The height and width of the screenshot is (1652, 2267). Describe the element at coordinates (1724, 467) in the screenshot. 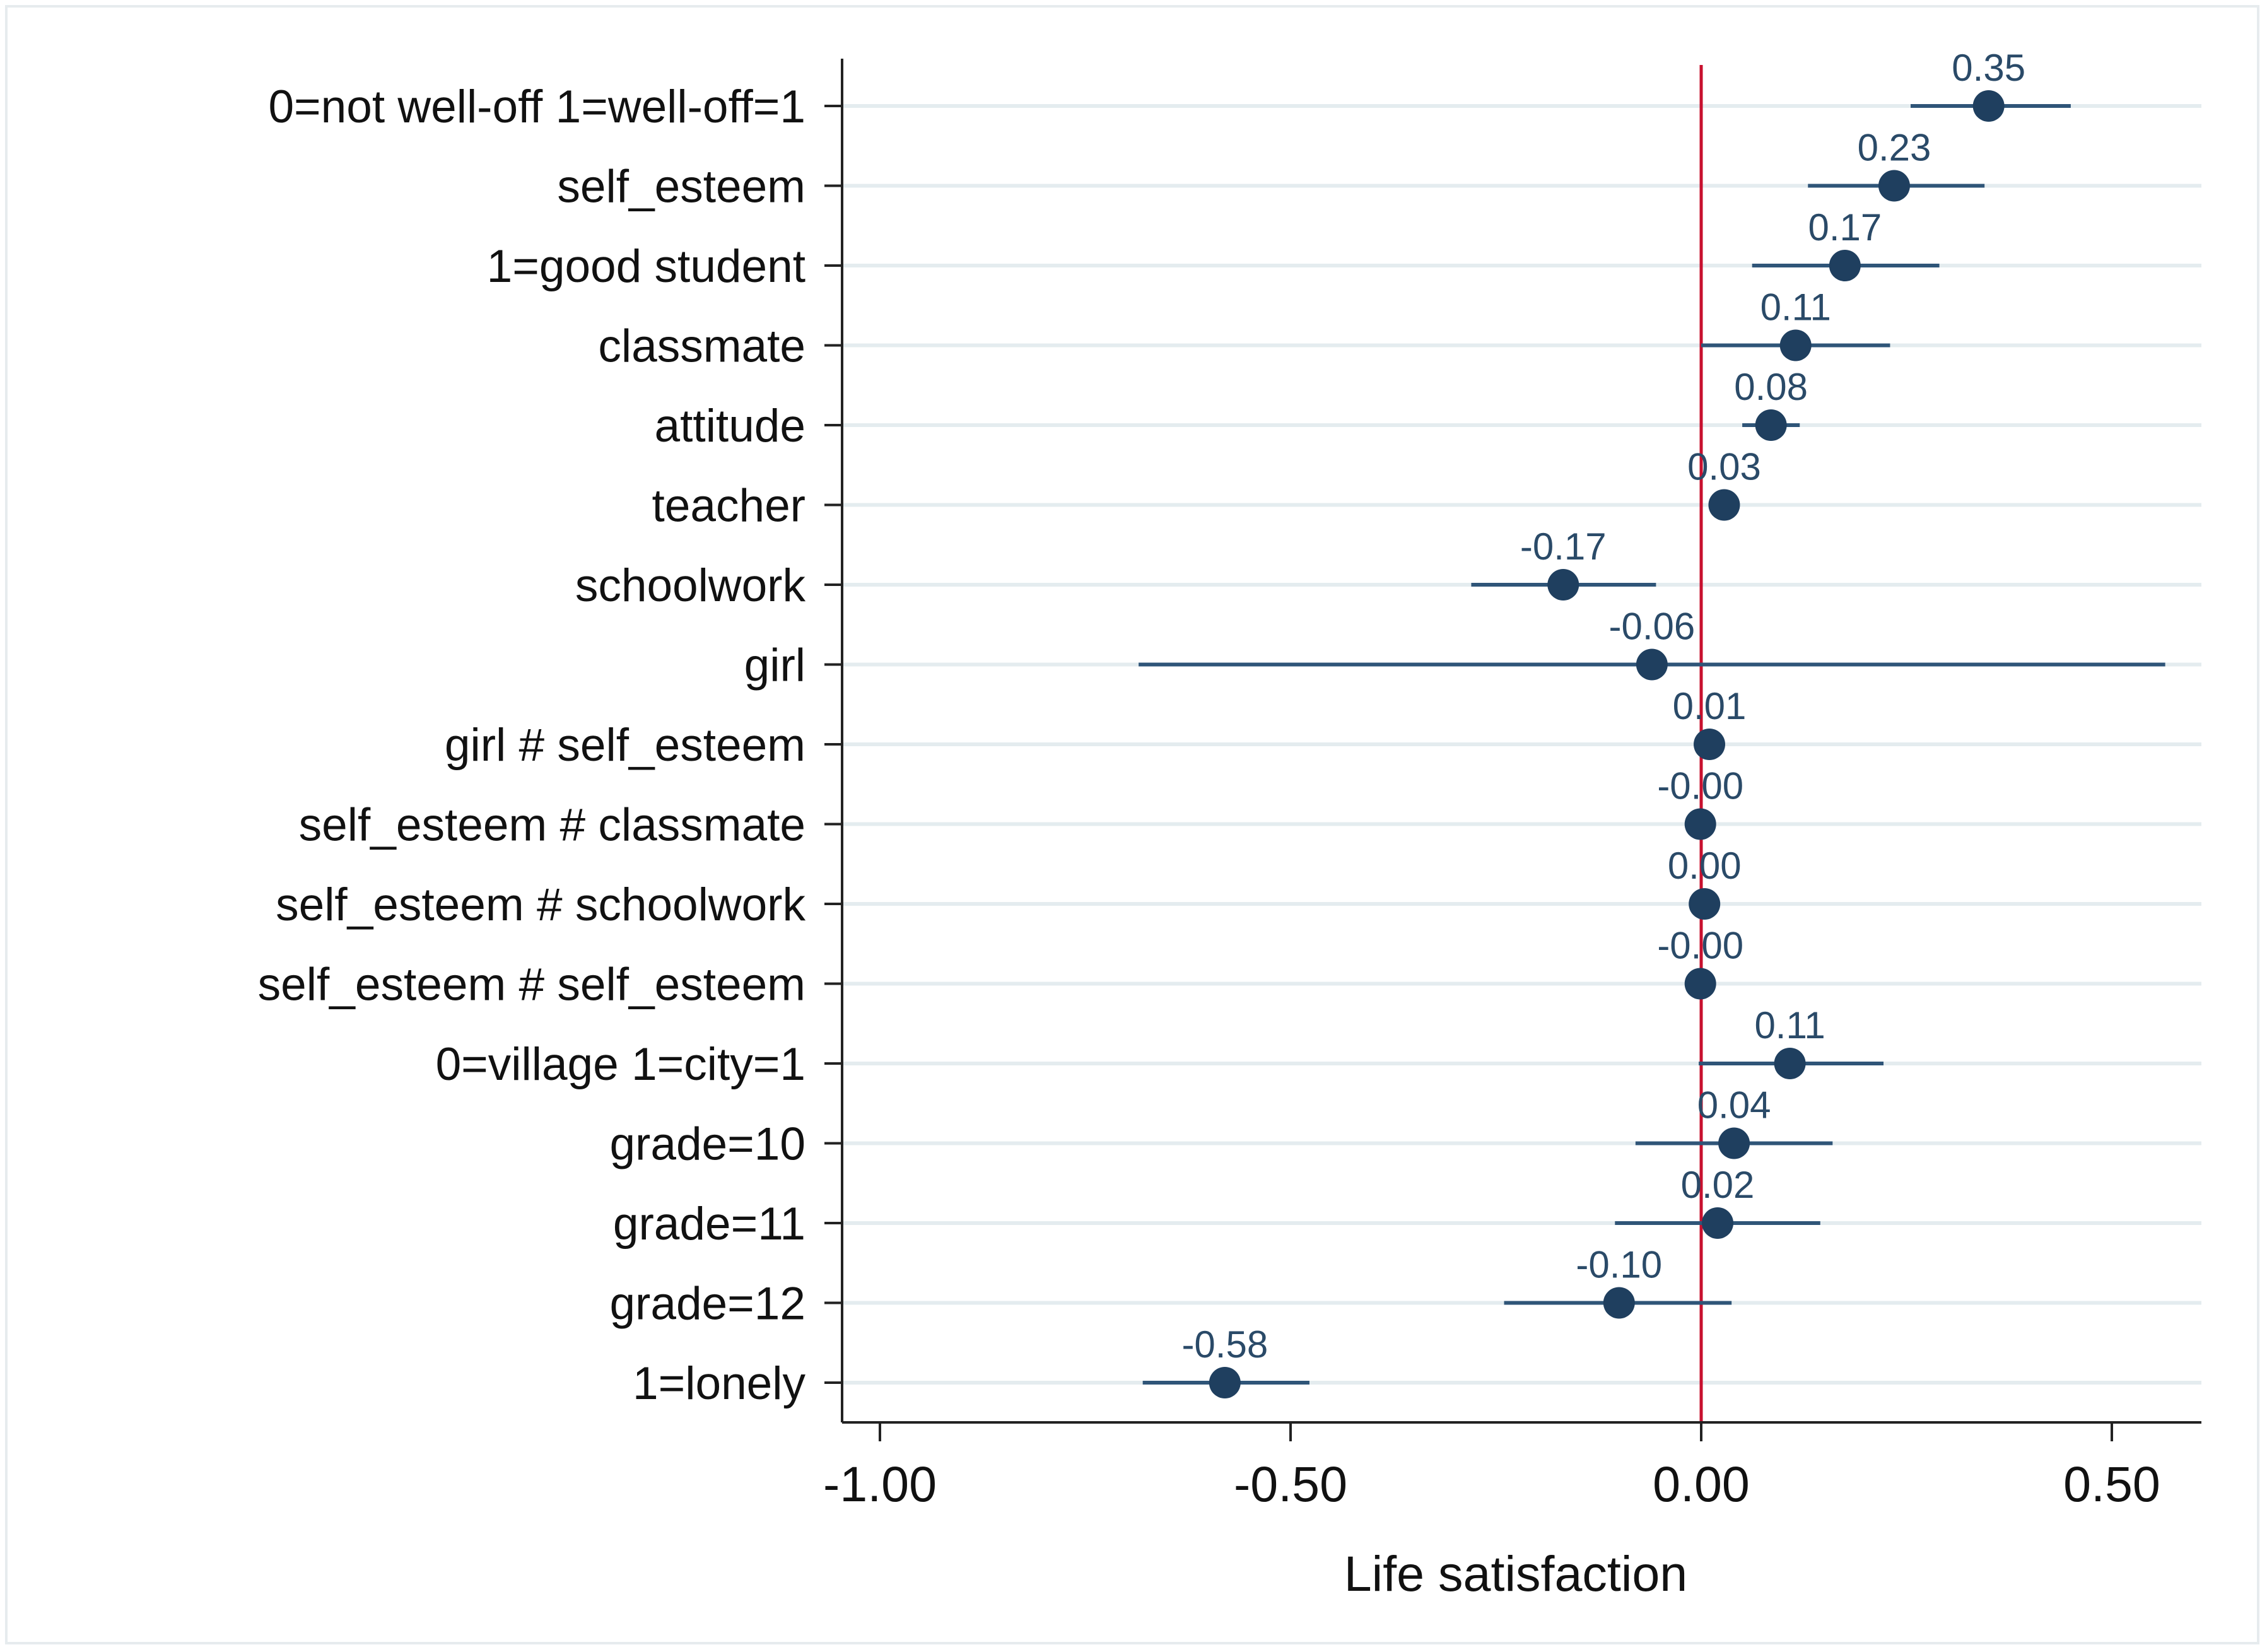

I see `value-label: 0.03` at that location.